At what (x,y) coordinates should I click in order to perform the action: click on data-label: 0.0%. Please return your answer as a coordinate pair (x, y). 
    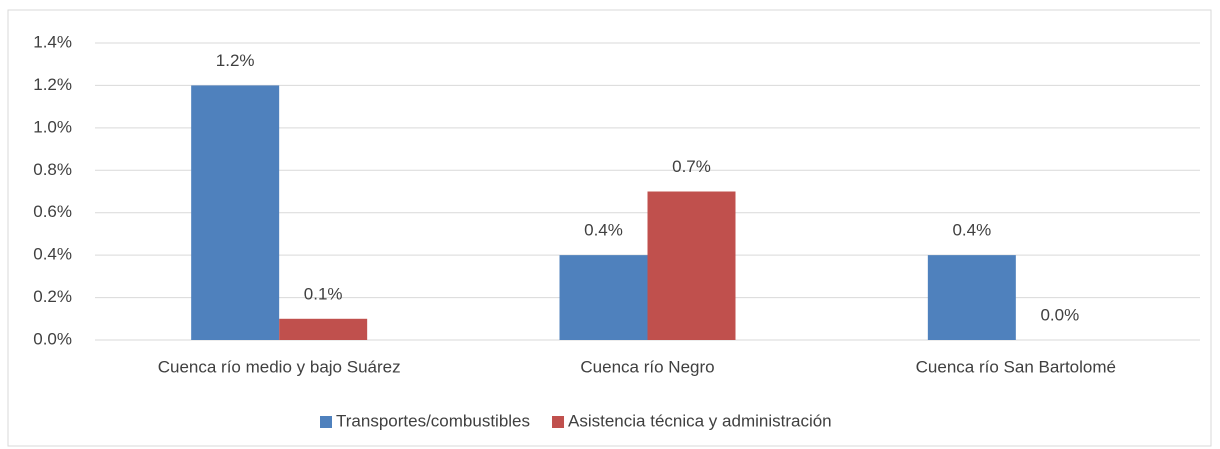
    Looking at the image, I should click on (1059, 314).